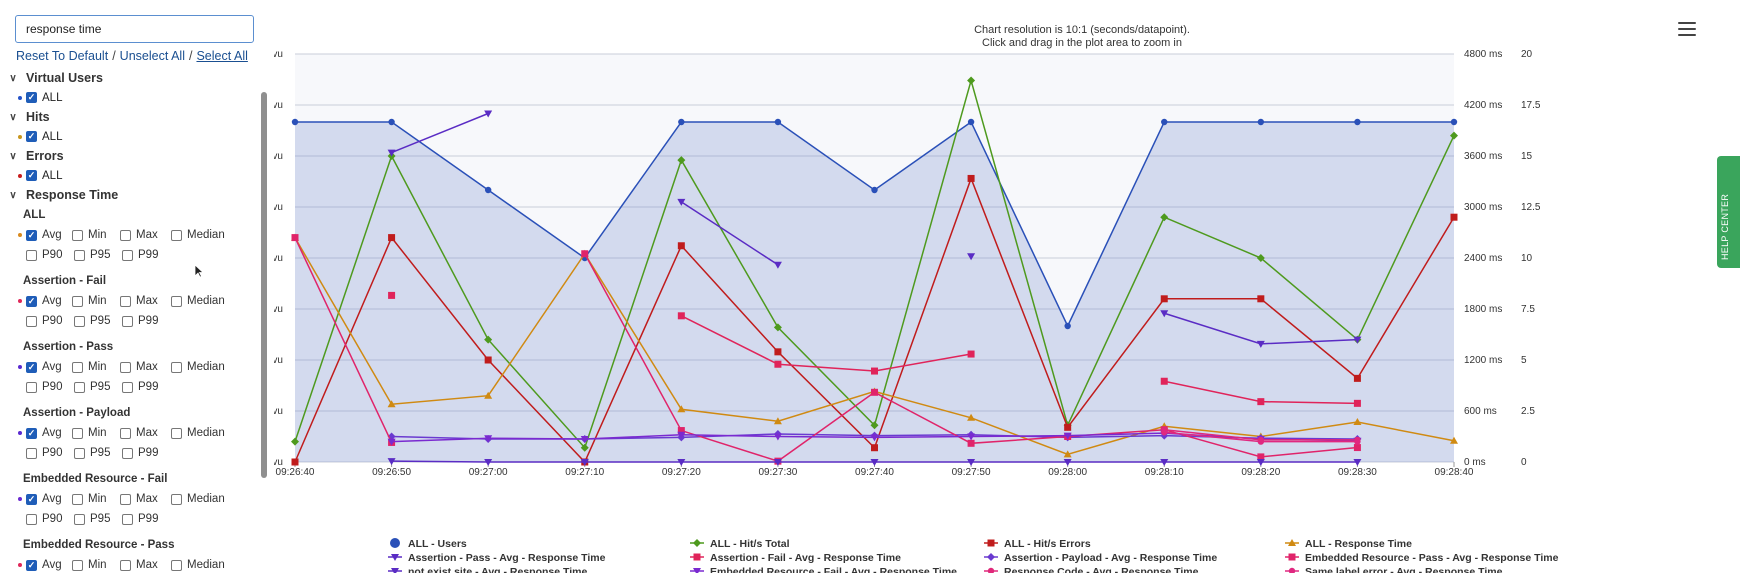 Image resolution: width=1740 pixels, height=573 pixels. What do you see at coordinates (1728, 212) in the screenshot?
I see `help-center-tab: HELP CENTER` at bounding box center [1728, 212].